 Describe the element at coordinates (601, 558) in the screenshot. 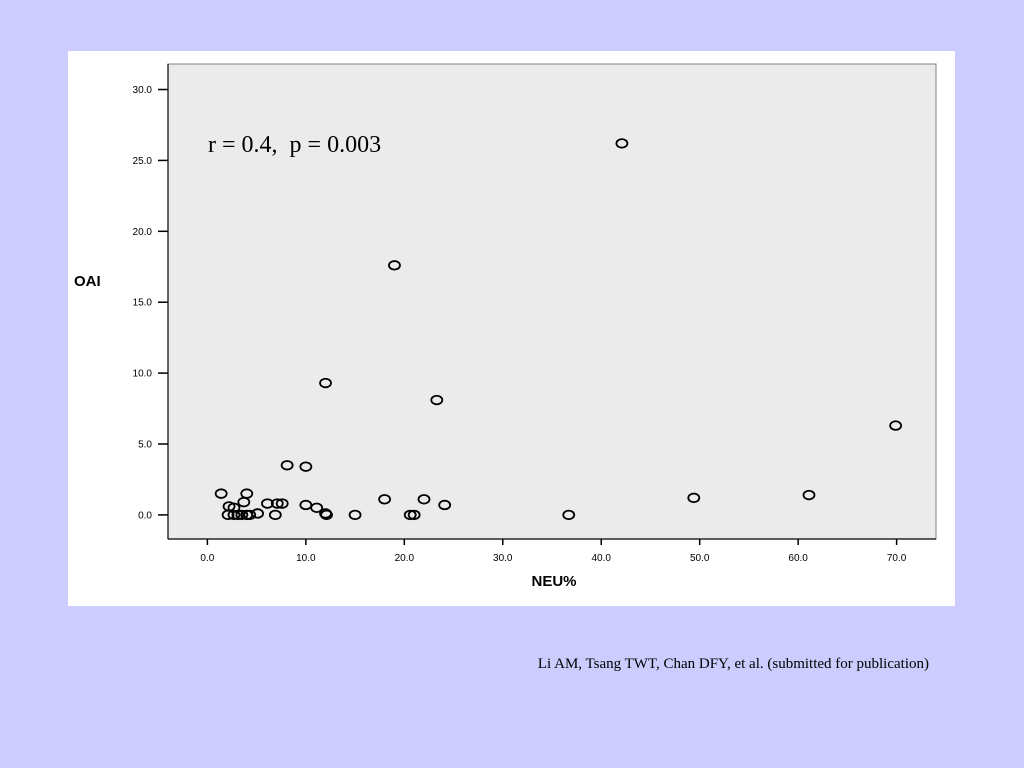

I see `x-tick-label: 40.0` at that location.